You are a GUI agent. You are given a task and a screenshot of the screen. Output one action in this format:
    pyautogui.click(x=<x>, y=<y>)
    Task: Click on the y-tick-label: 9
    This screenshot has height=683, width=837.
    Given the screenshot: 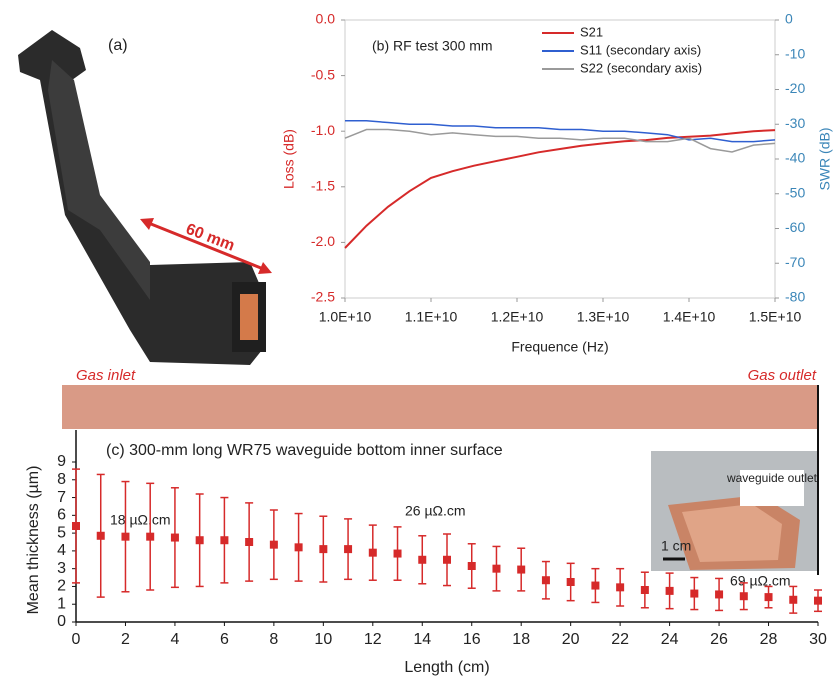 What is the action you would take?
    pyautogui.click(x=61, y=461)
    